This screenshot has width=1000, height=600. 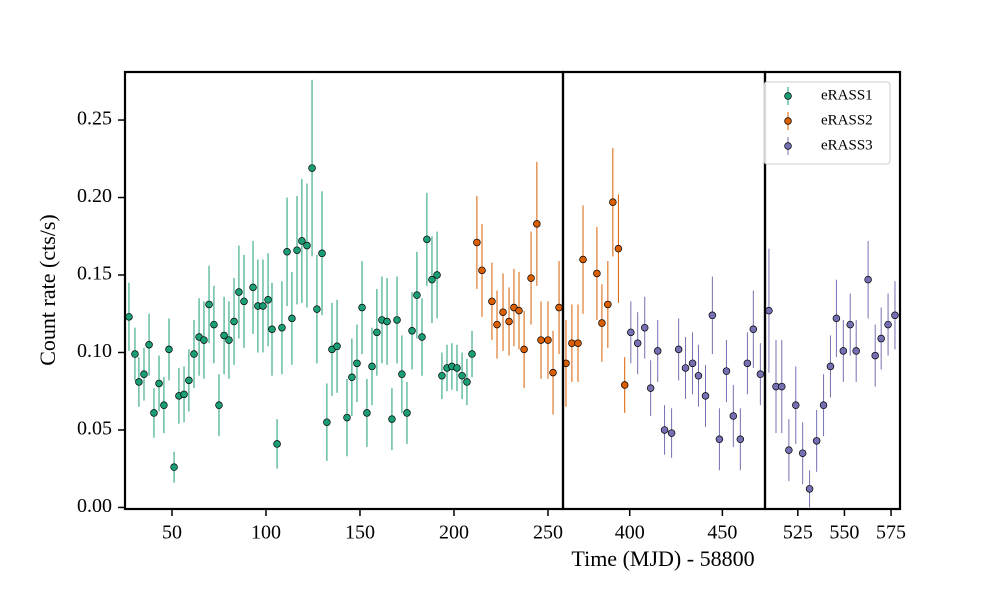 What do you see at coordinates (891, 533) in the screenshot?
I see `x-tick-label: 575` at bounding box center [891, 533].